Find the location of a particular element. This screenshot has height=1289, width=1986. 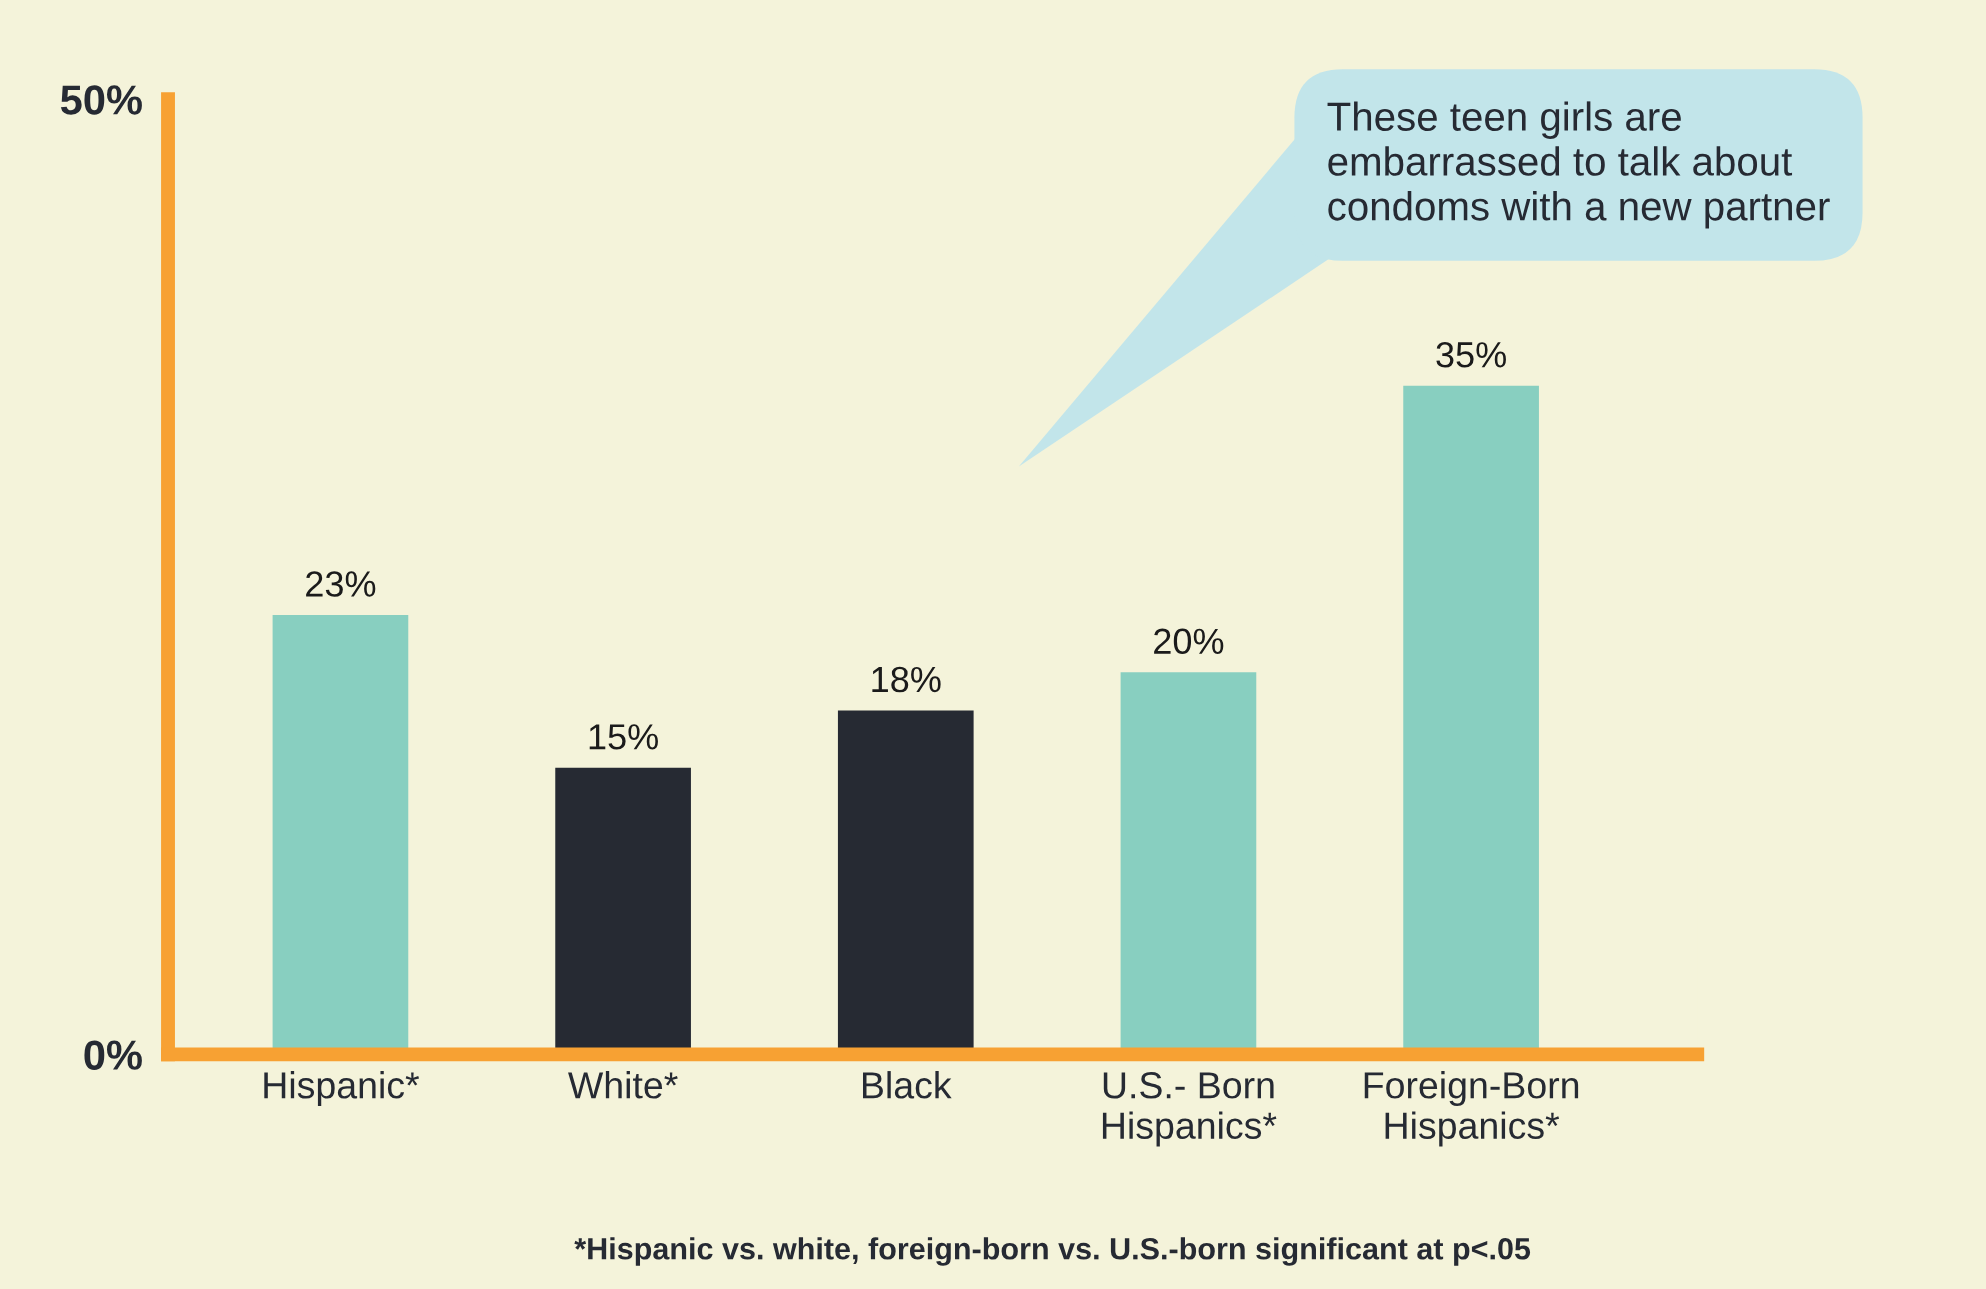

y-tick-label: 50% is located at coordinates (101, 100).